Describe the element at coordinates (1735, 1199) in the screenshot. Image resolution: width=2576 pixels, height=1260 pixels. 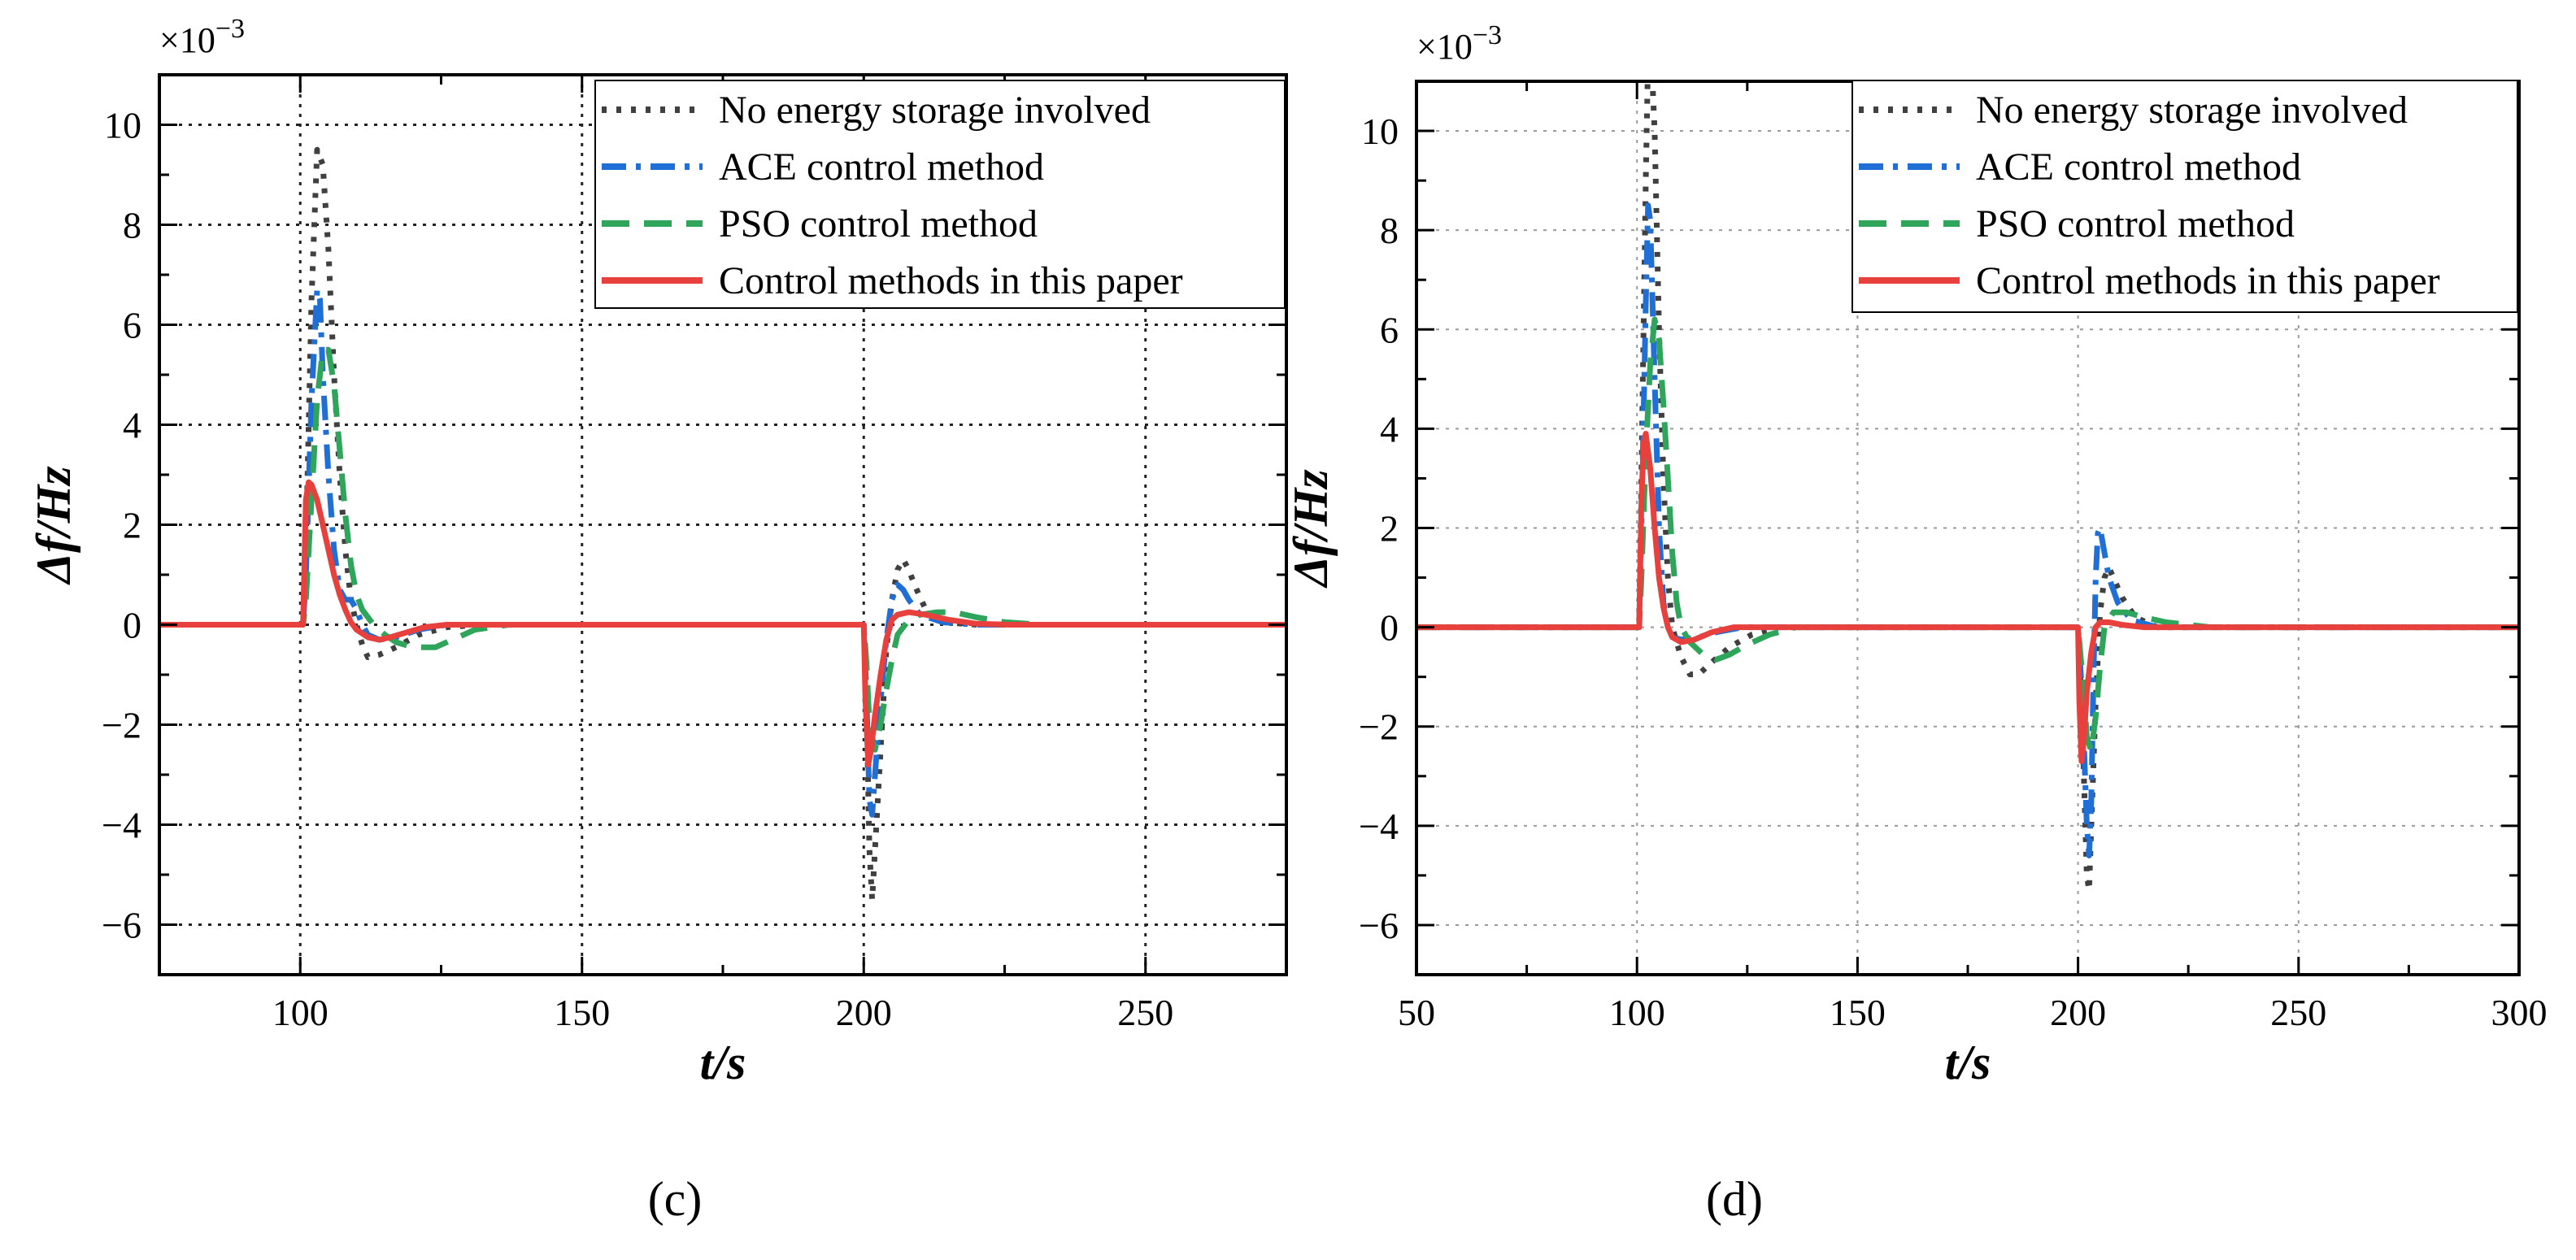
I see `panel-label: (d)` at that location.